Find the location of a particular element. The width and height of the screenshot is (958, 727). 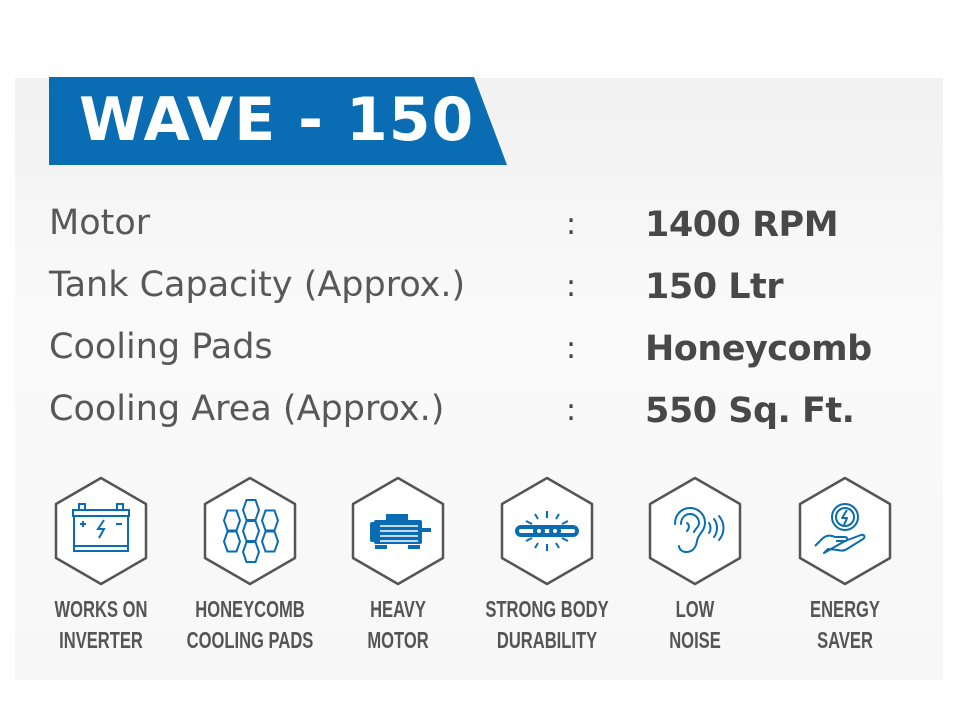

feature-label: NOISE is located at coordinates (695, 640).